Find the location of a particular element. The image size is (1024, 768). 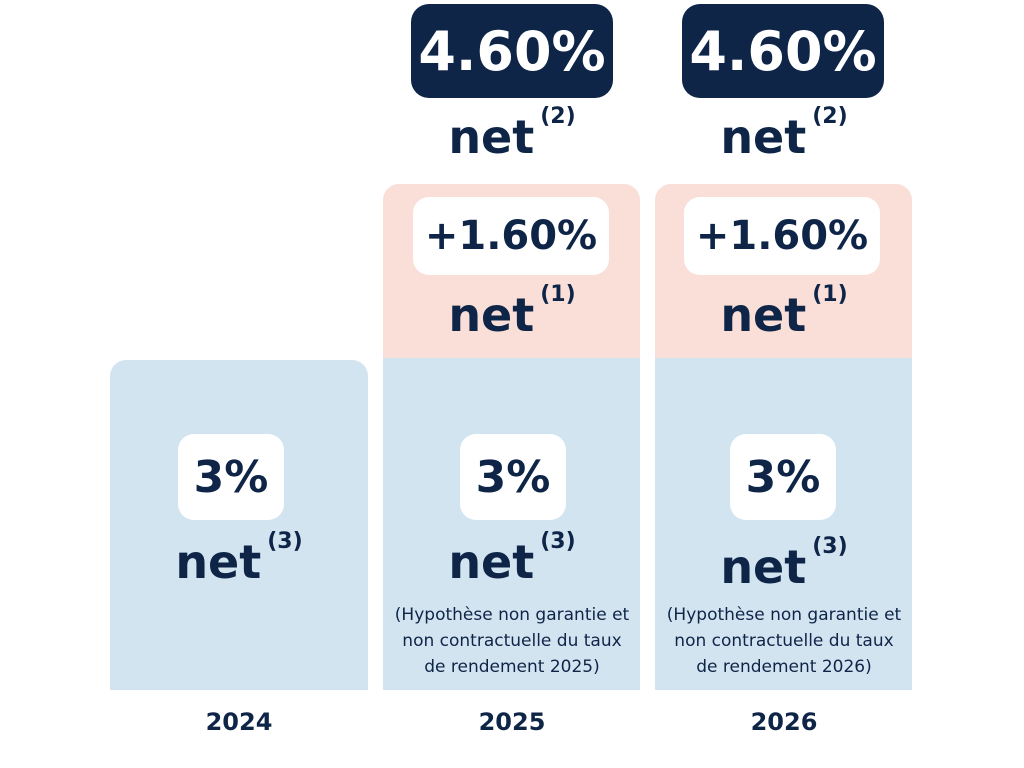

net-label-2026-total: net (2) is located at coordinates (784, 134).